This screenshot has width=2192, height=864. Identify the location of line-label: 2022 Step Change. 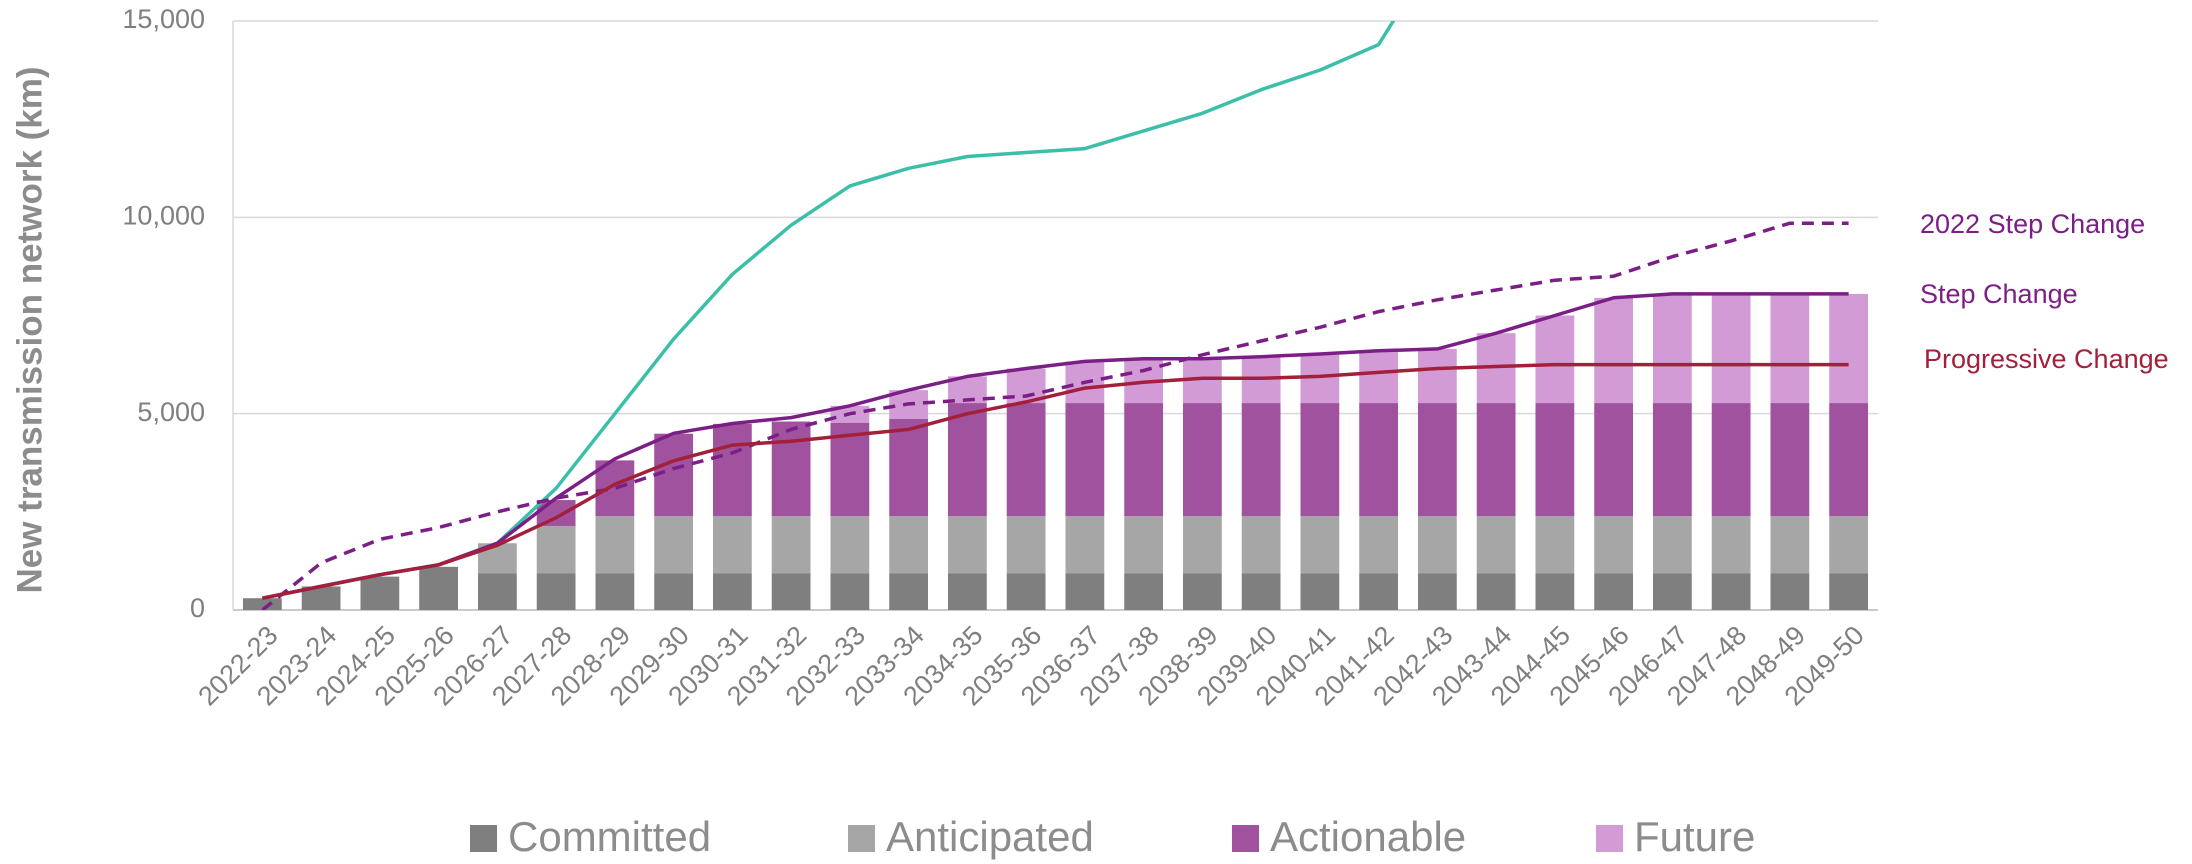
(2032, 224).